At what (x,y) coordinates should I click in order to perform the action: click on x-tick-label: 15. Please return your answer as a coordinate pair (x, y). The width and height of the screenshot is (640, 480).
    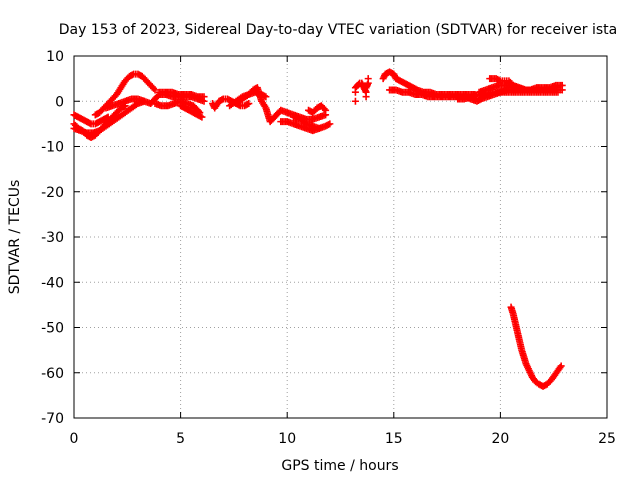
    Looking at the image, I should click on (394, 439).